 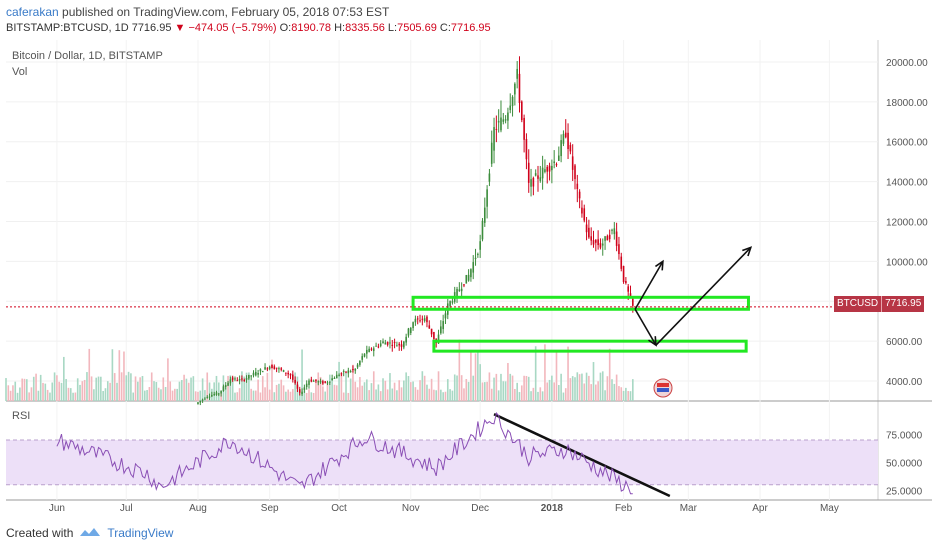 I want to click on support-zone-box, so click(x=580, y=303).